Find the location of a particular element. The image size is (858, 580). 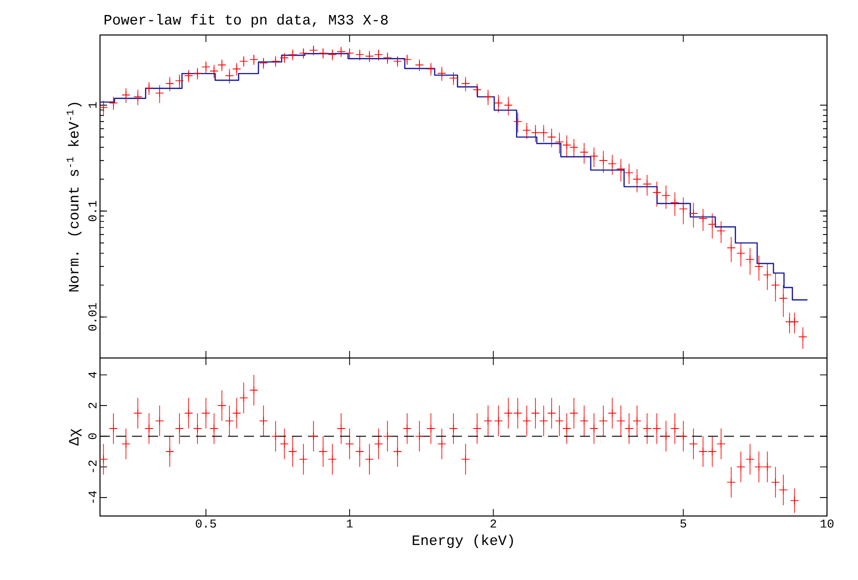

x-axis-title: Energy (keV) is located at coordinates (462, 541).